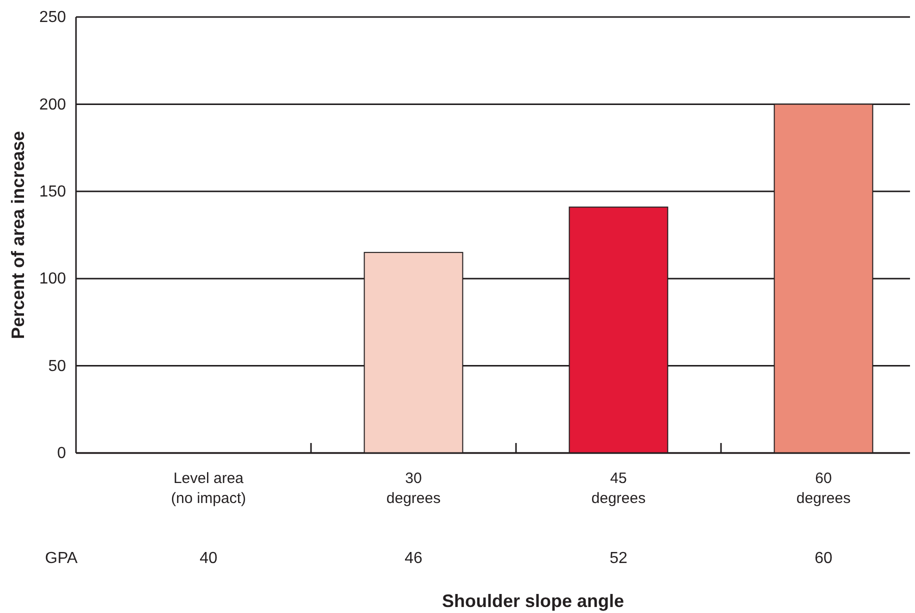 The height and width of the screenshot is (613, 915). I want to click on text: 40, so click(209, 558).